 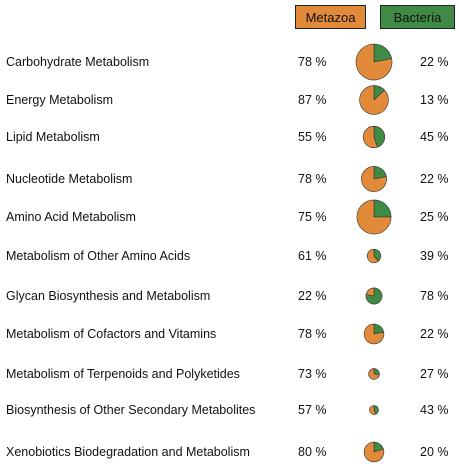 What do you see at coordinates (59, 100) in the screenshot?
I see `category-label: Energy Metabolism` at bounding box center [59, 100].